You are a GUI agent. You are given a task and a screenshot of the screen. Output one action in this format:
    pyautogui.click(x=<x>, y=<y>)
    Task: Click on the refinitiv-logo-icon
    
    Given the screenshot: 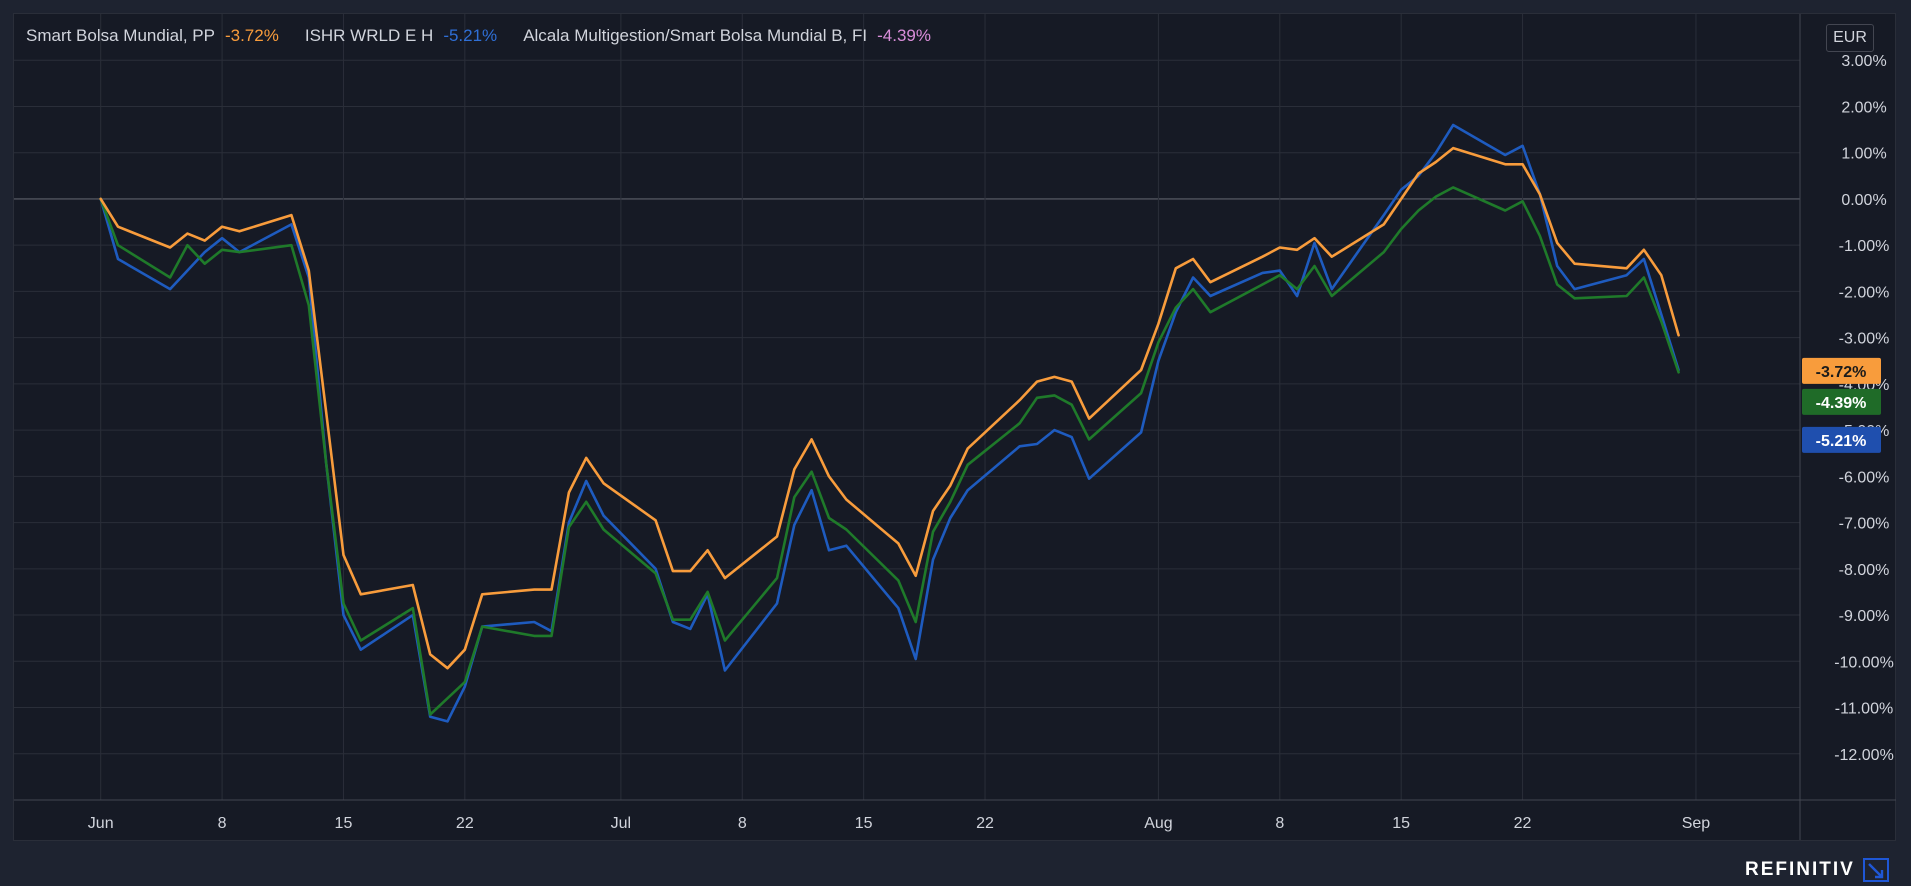 What is the action you would take?
    pyautogui.click(x=1875, y=870)
    